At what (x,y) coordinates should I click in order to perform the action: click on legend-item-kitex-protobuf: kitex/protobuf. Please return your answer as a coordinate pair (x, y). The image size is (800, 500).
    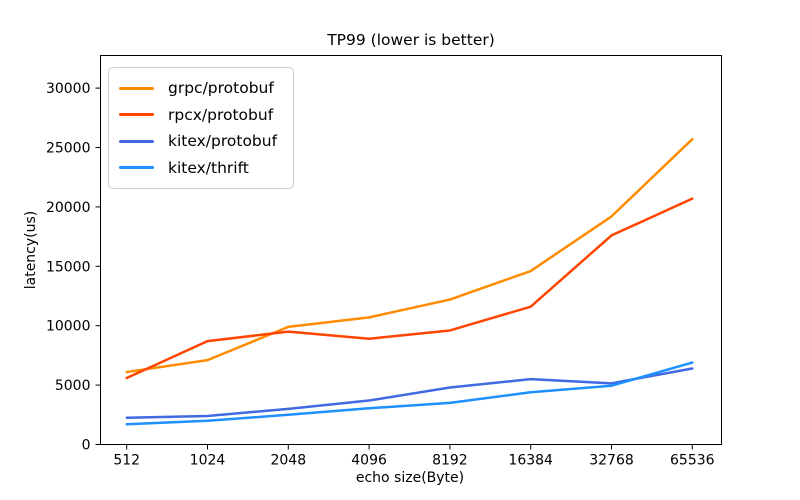
    Looking at the image, I should click on (202, 141).